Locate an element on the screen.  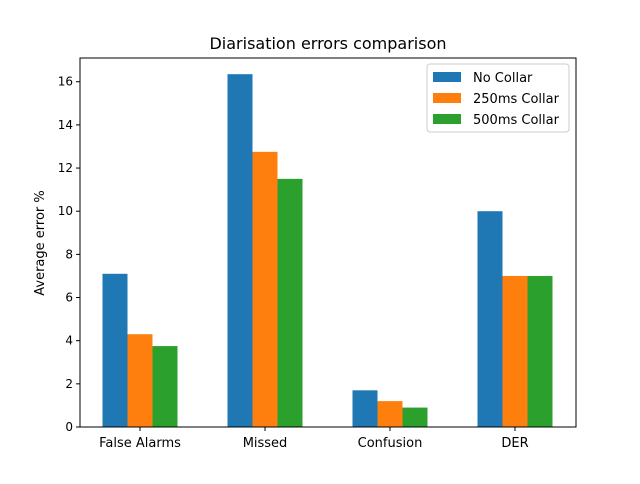
y-tick-label: 4 is located at coordinates (69, 341).